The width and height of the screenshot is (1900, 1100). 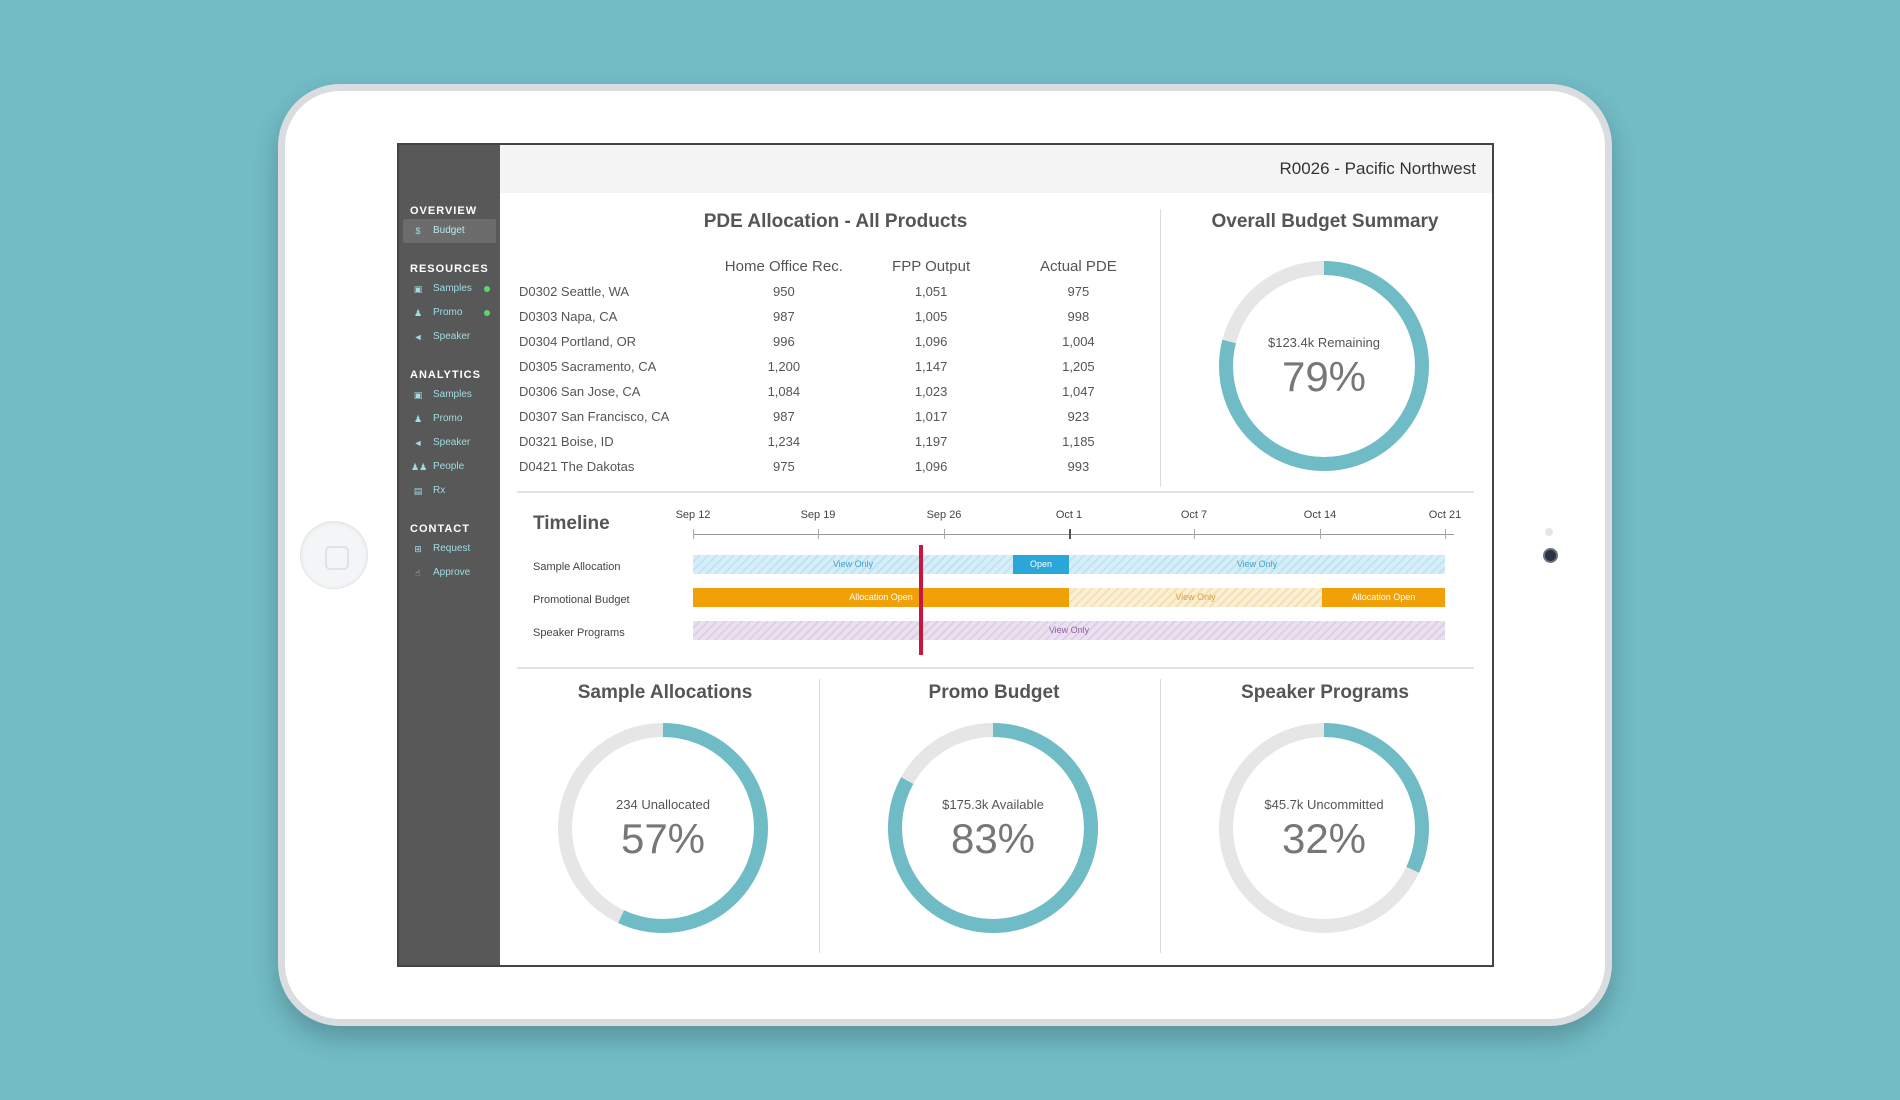 What do you see at coordinates (1324, 342) in the screenshot?
I see `summary-label: $123.4k Remaining` at bounding box center [1324, 342].